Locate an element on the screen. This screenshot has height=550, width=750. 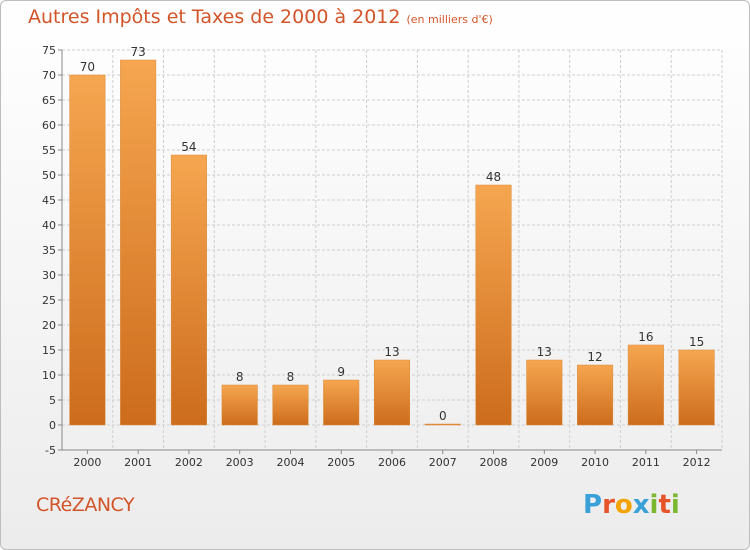
logo-letter: x is located at coordinates (641, 505).